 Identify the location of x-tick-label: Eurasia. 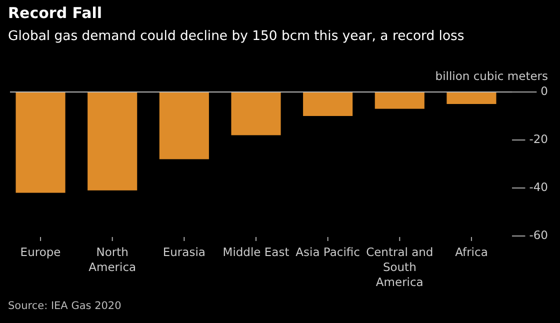
(184, 252).